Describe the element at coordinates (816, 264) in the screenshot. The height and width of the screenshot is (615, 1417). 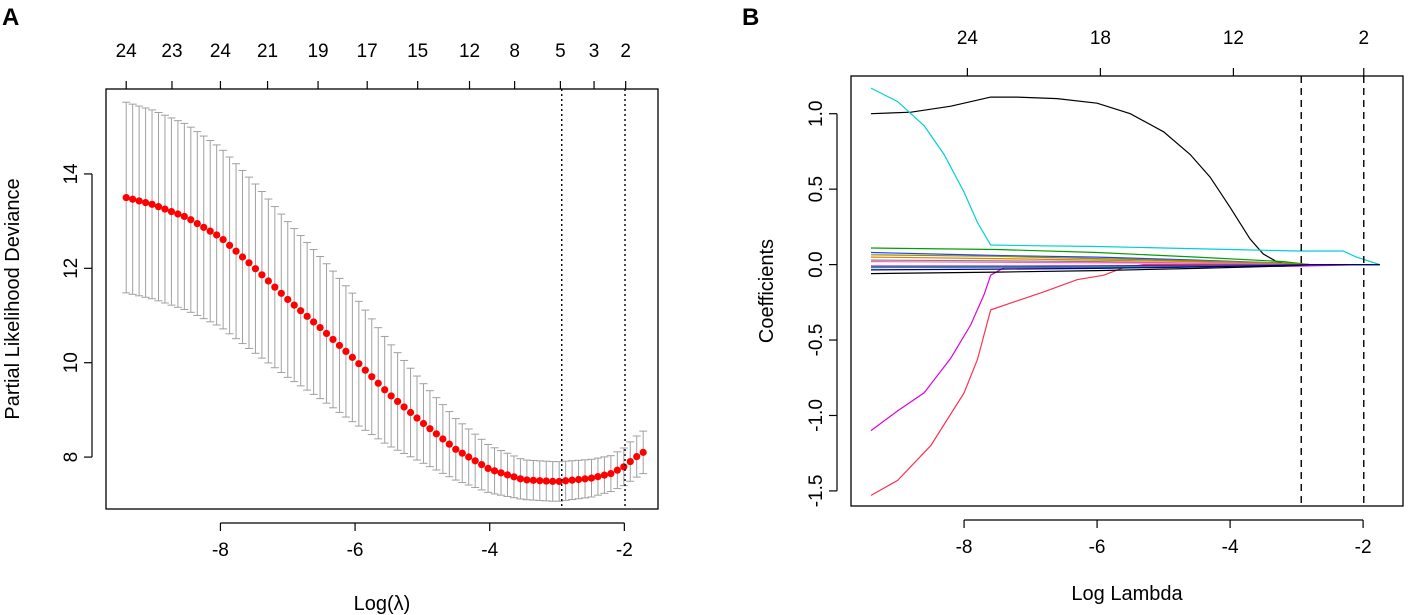
I see `b-y-tick-label: 0.0` at that location.